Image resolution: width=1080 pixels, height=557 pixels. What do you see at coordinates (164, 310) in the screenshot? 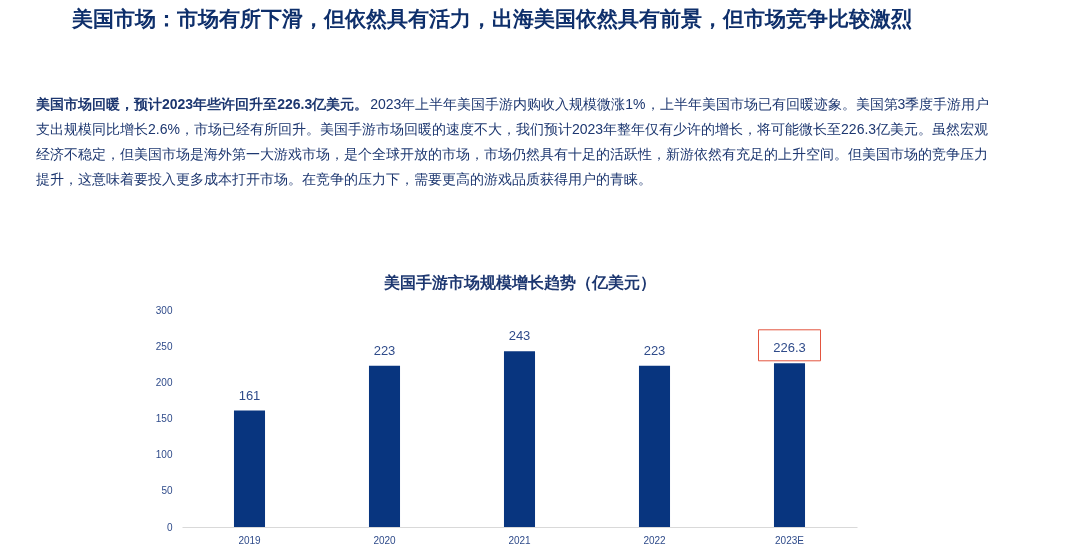
I see `y-tick-label: 300` at bounding box center [164, 310].